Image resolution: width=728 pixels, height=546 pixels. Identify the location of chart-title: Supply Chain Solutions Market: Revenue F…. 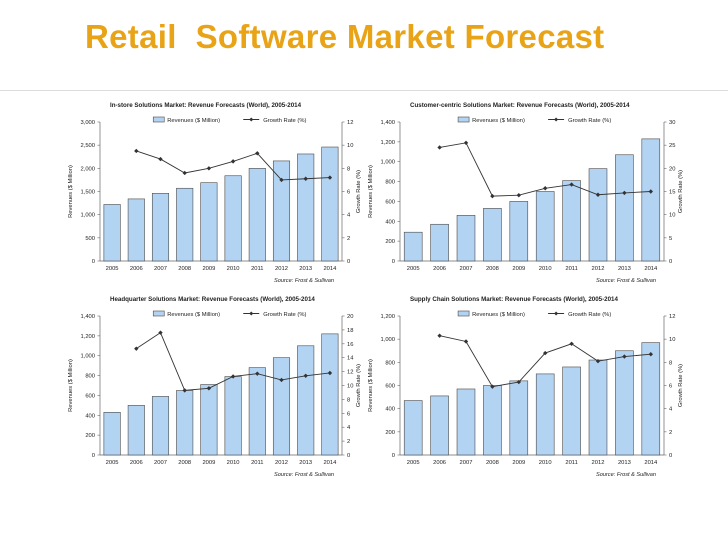
(514, 299).